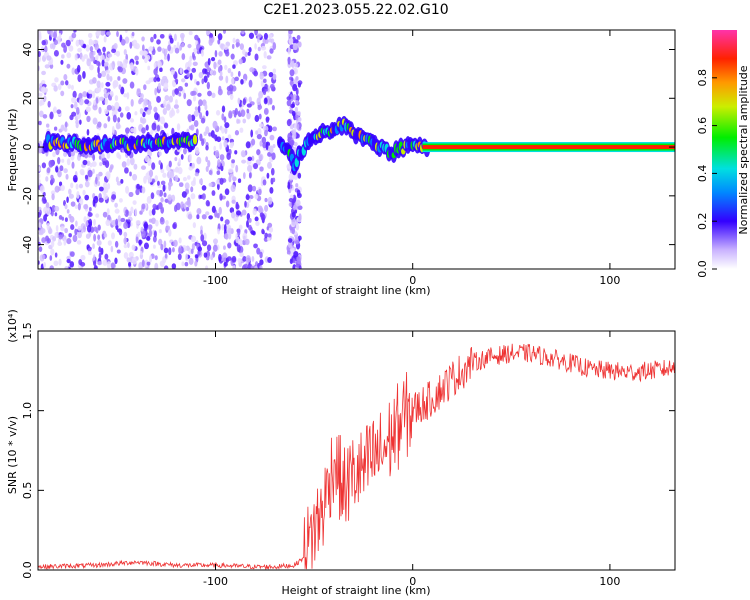  What do you see at coordinates (702, 221) in the screenshot?
I see `colorbar-tick-label: 0.2` at bounding box center [702, 221].